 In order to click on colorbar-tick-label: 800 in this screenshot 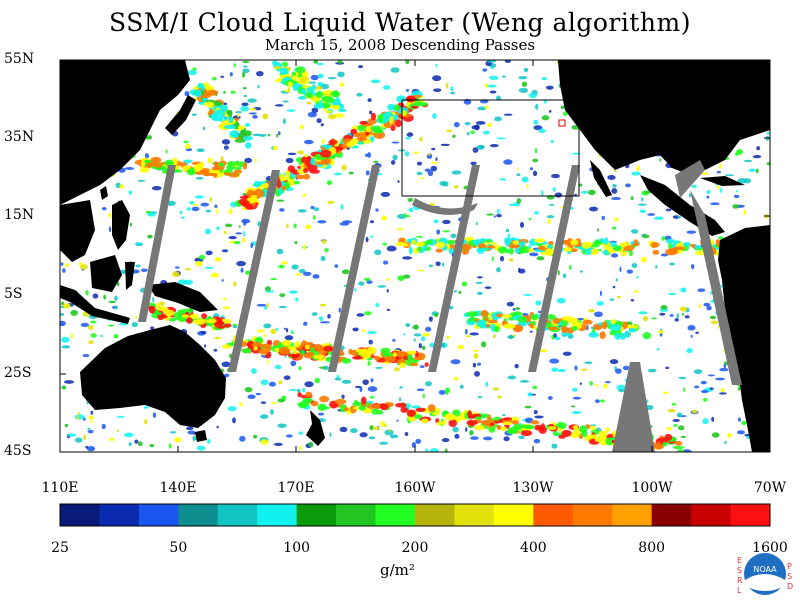, I will do `click(652, 548)`.